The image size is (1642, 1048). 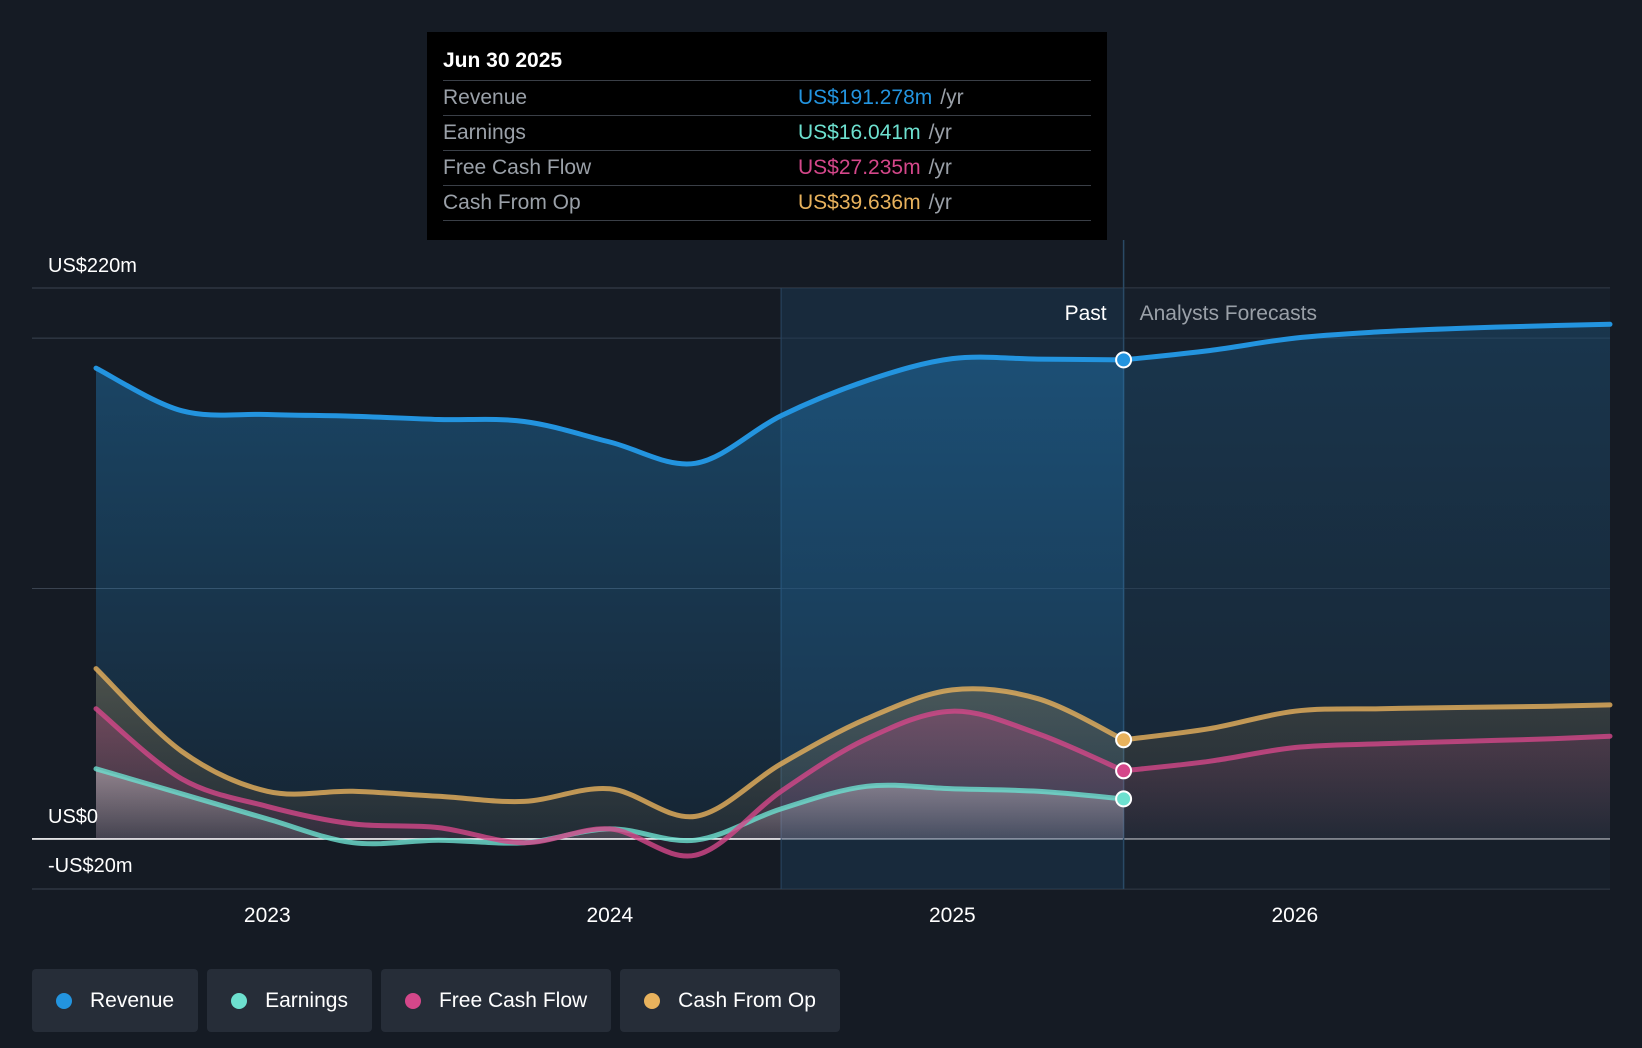 What do you see at coordinates (1367, 342) in the screenshot?
I see `revenue-forecast-line` at bounding box center [1367, 342].